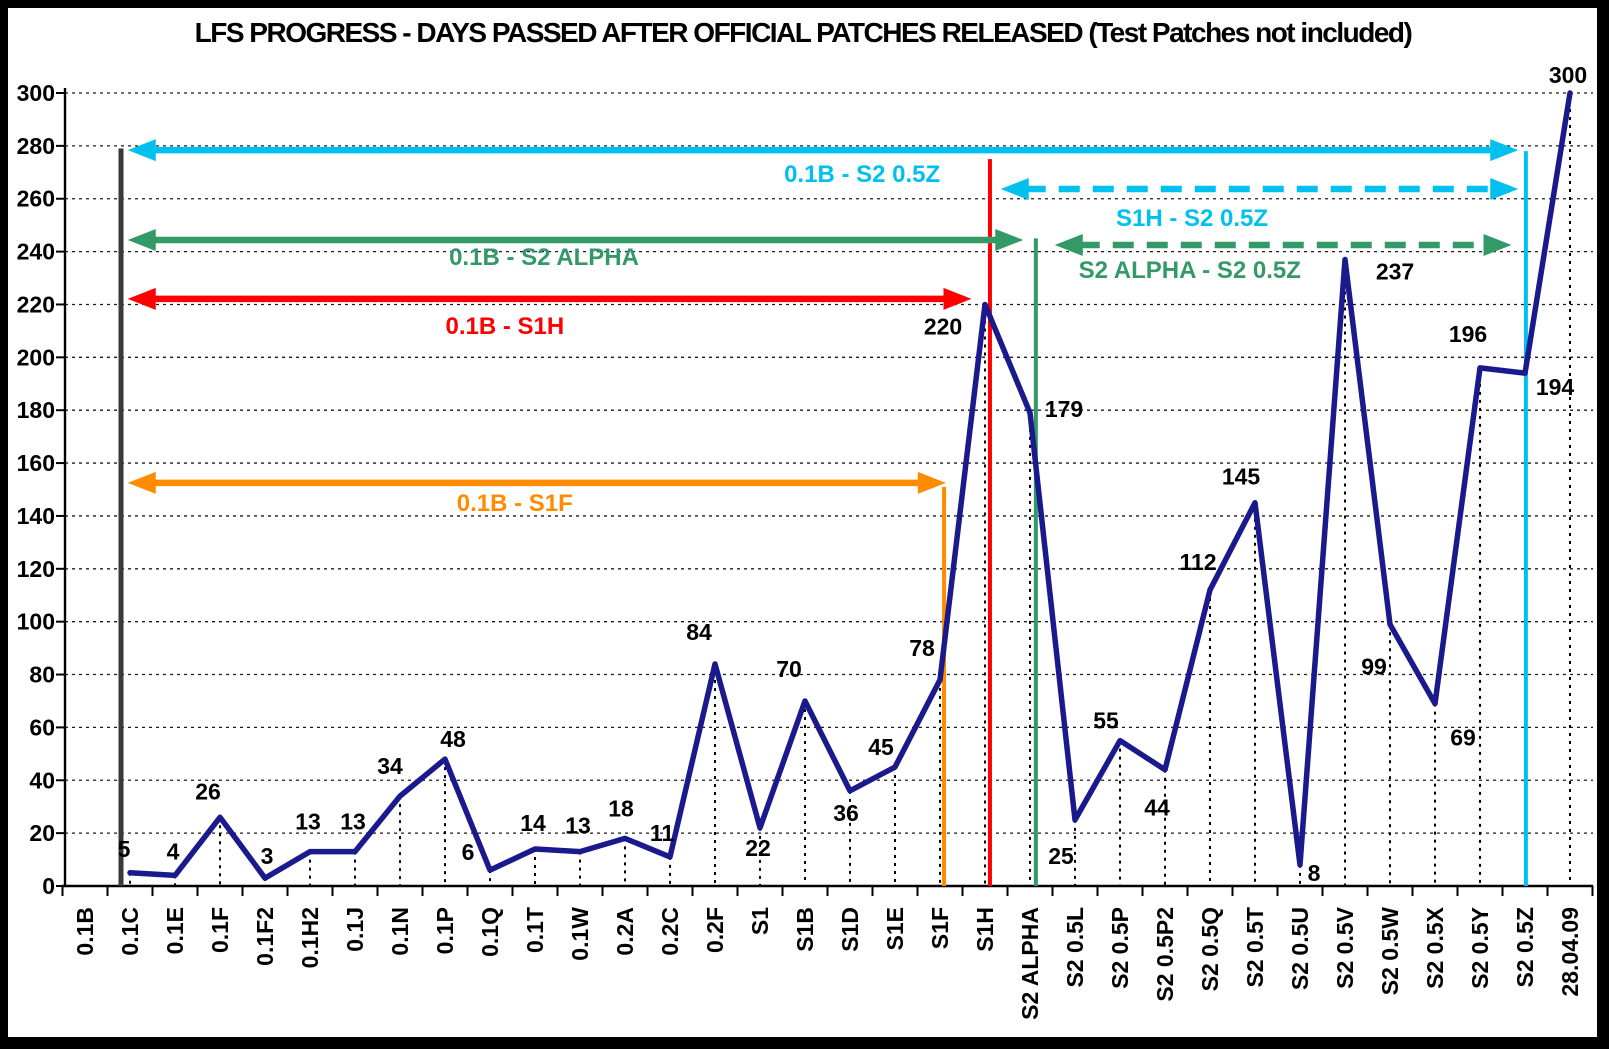 This screenshot has height=1049, width=1609. What do you see at coordinates (1075, 947) in the screenshot?
I see `x-axis-label: S2 0.5L` at bounding box center [1075, 947].